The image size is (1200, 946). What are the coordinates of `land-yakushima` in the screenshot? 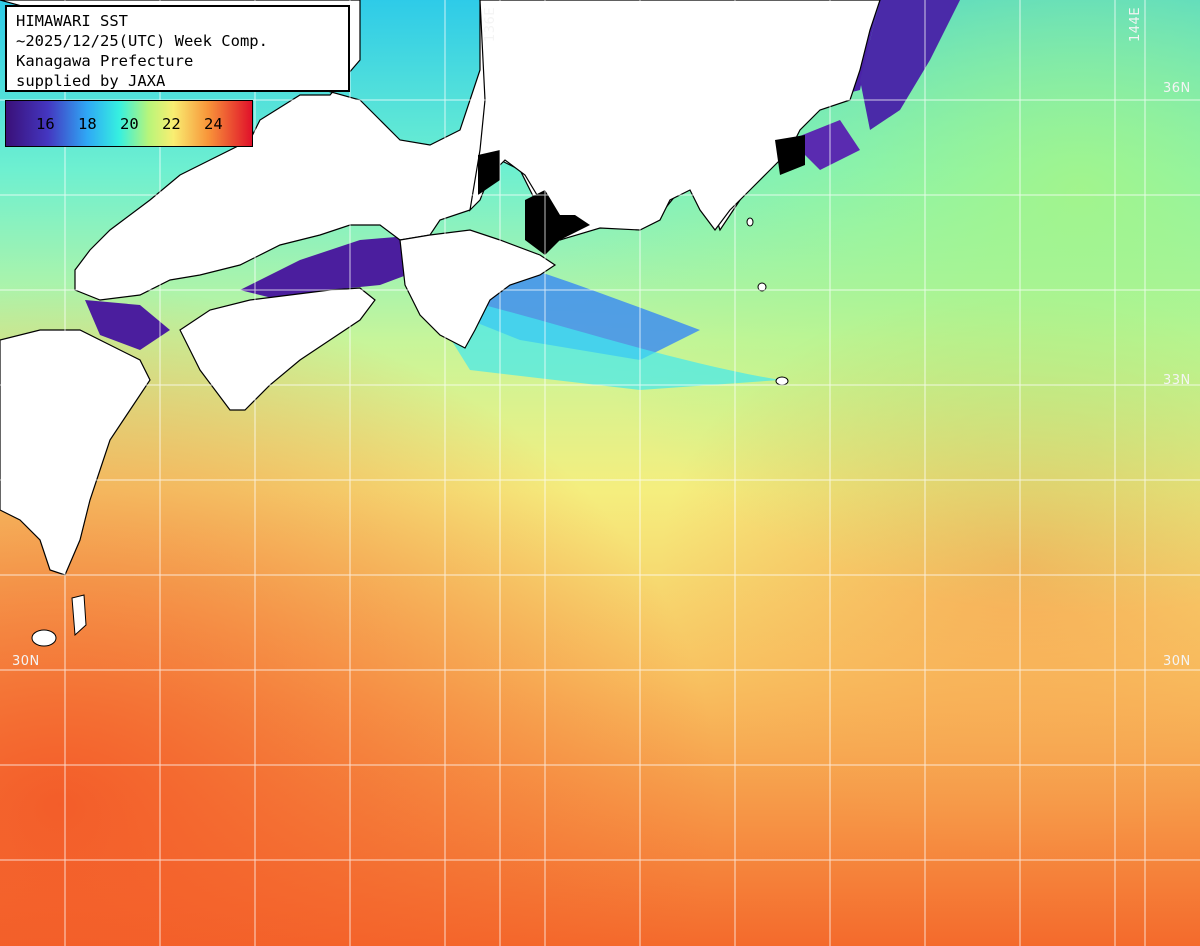 It's located at (79, 615).